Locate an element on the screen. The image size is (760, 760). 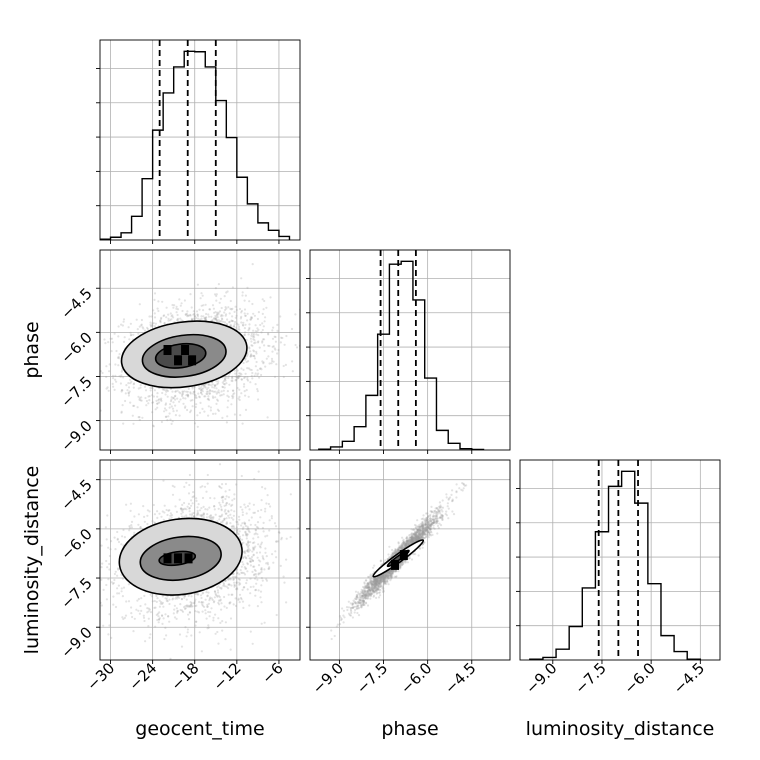
hist-panel-geocent-time-frame is located at coordinates (200, 140).